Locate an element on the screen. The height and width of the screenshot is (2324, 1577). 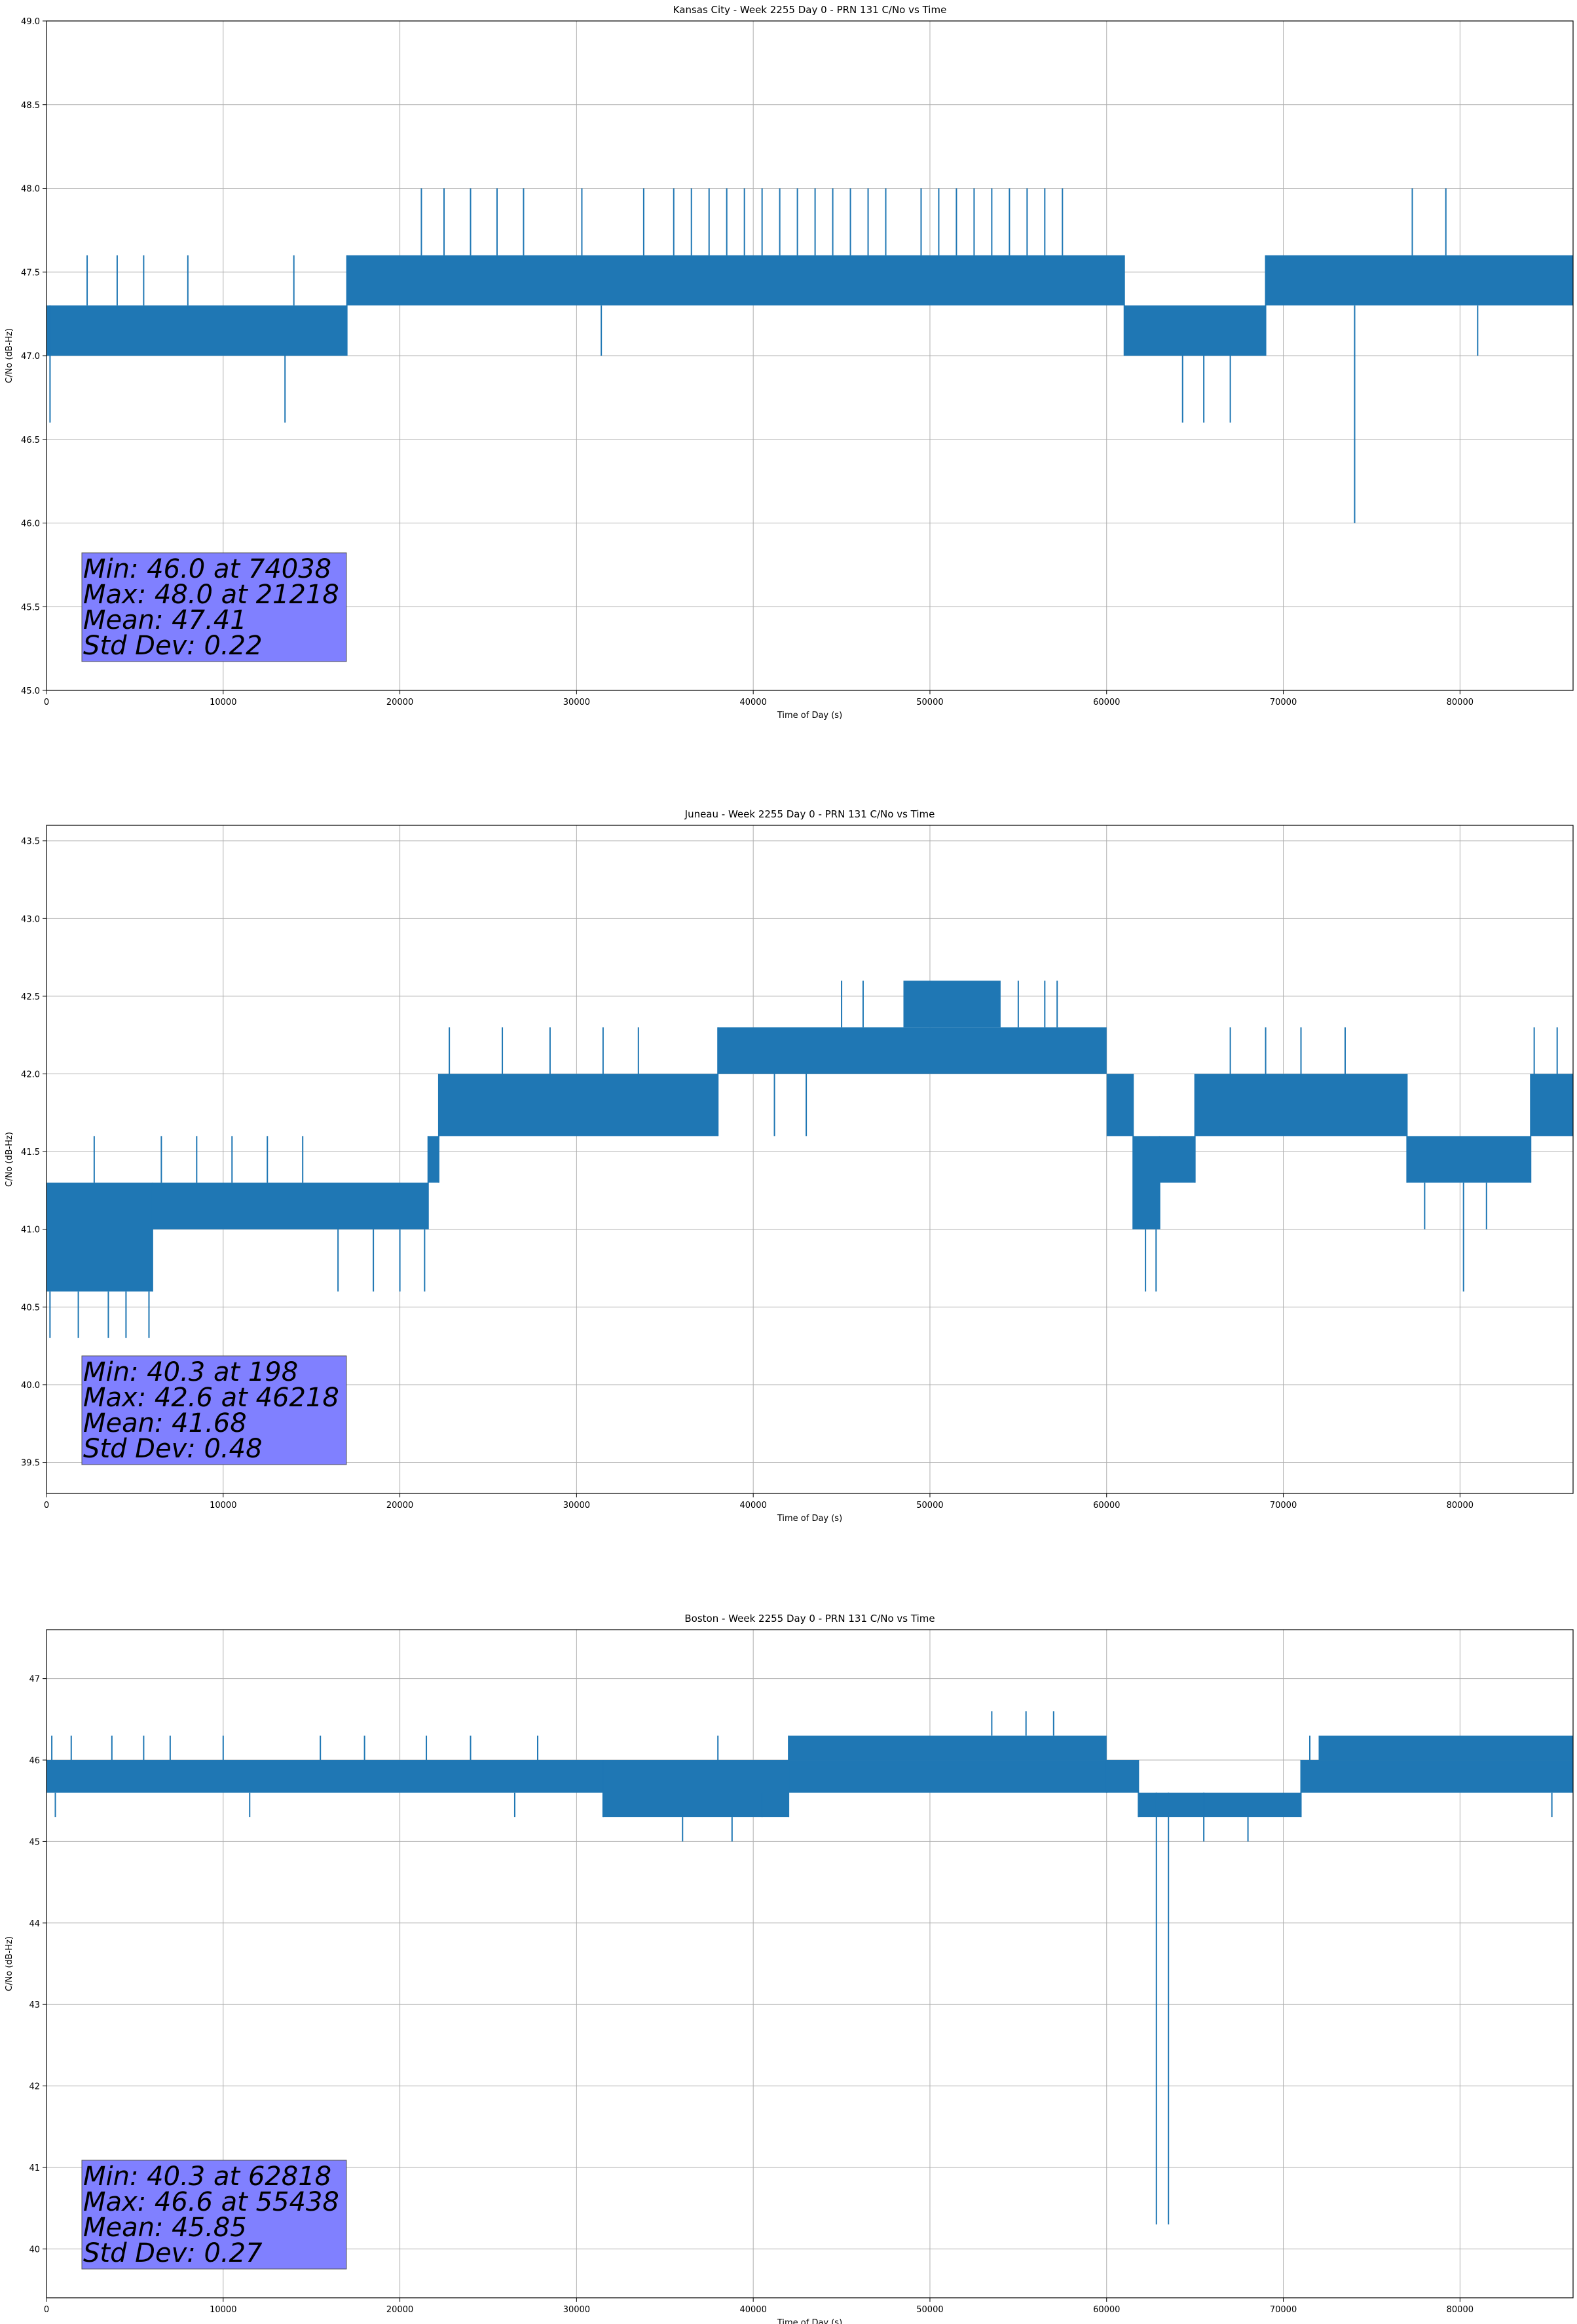
y-tick-label: 44 is located at coordinates (34, 1924).